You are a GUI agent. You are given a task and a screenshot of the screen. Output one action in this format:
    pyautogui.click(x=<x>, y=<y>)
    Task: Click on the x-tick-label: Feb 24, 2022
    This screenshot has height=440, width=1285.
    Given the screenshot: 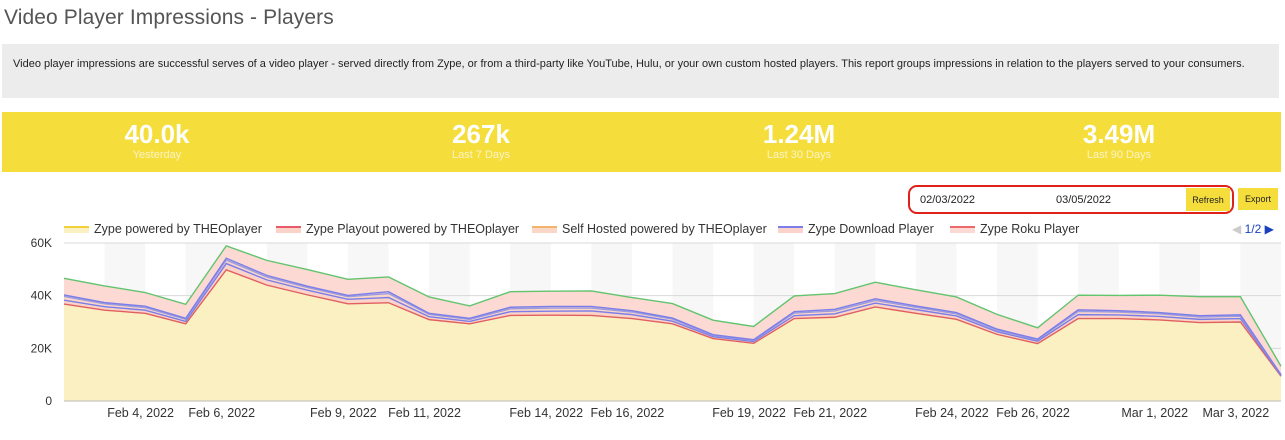 What is the action you would take?
    pyautogui.click(x=952, y=413)
    